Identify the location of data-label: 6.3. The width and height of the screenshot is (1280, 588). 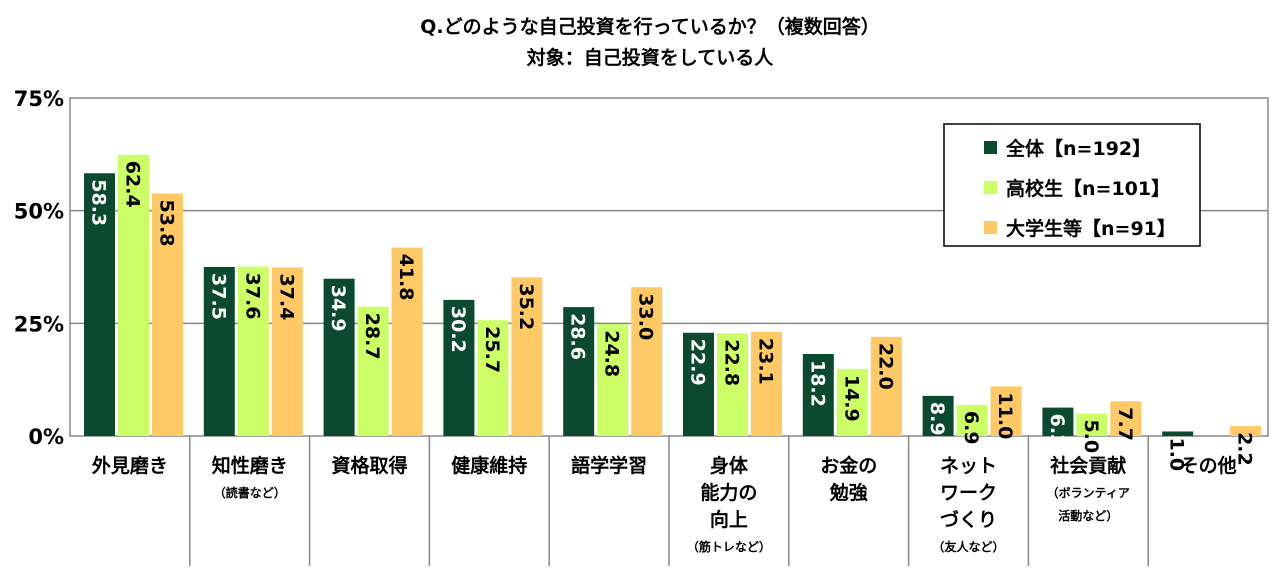
(1057, 431).